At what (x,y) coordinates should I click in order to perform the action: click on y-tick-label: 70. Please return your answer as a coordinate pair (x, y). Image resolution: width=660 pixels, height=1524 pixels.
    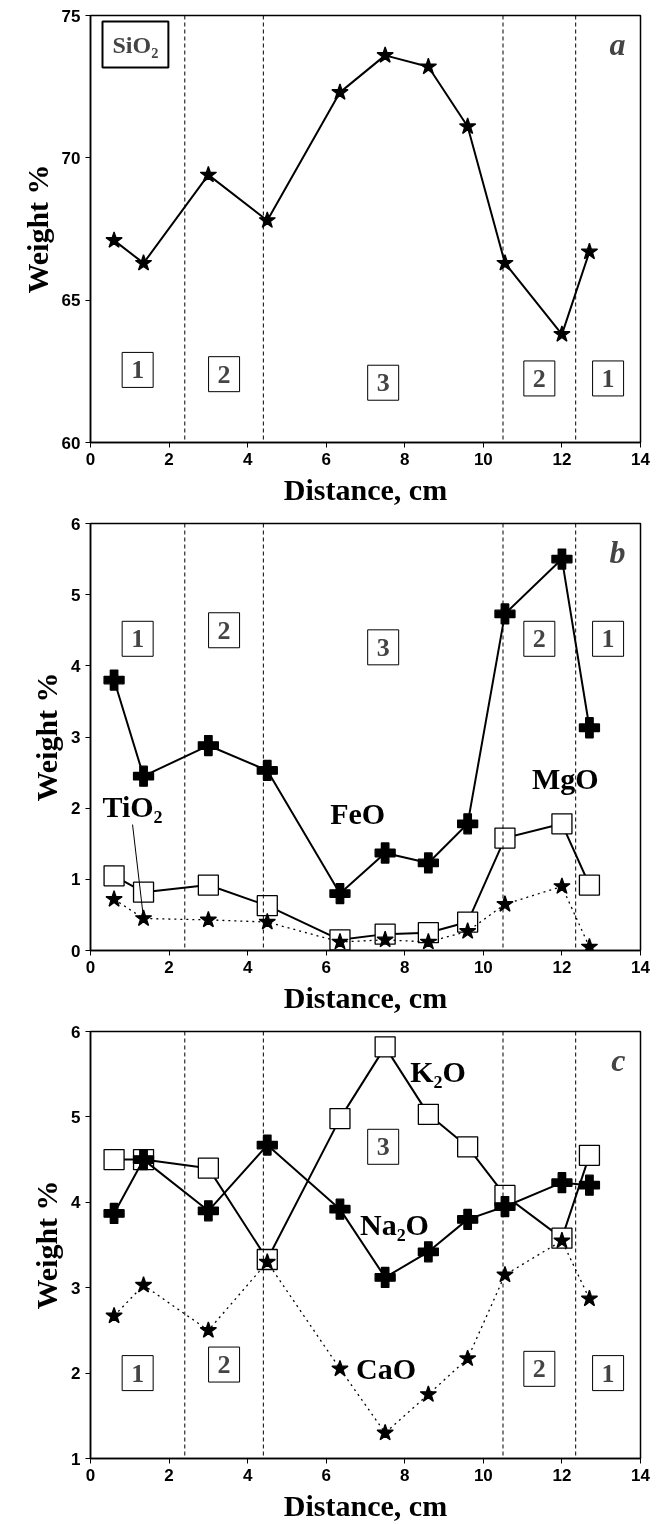
    Looking at the image, I should click on (71, 158).